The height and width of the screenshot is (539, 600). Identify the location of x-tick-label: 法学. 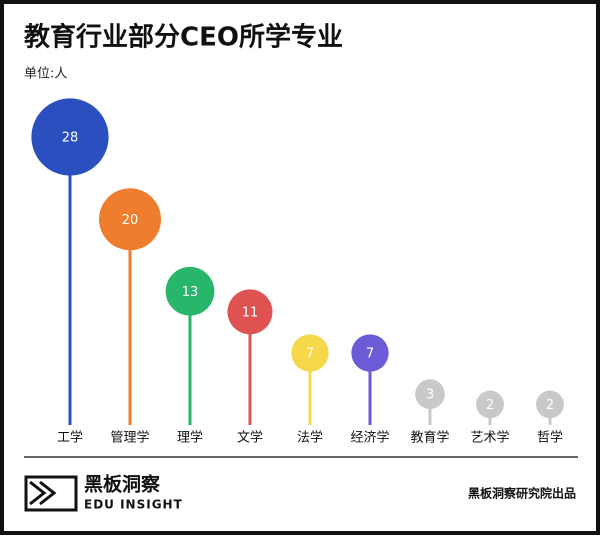
(310, 438).